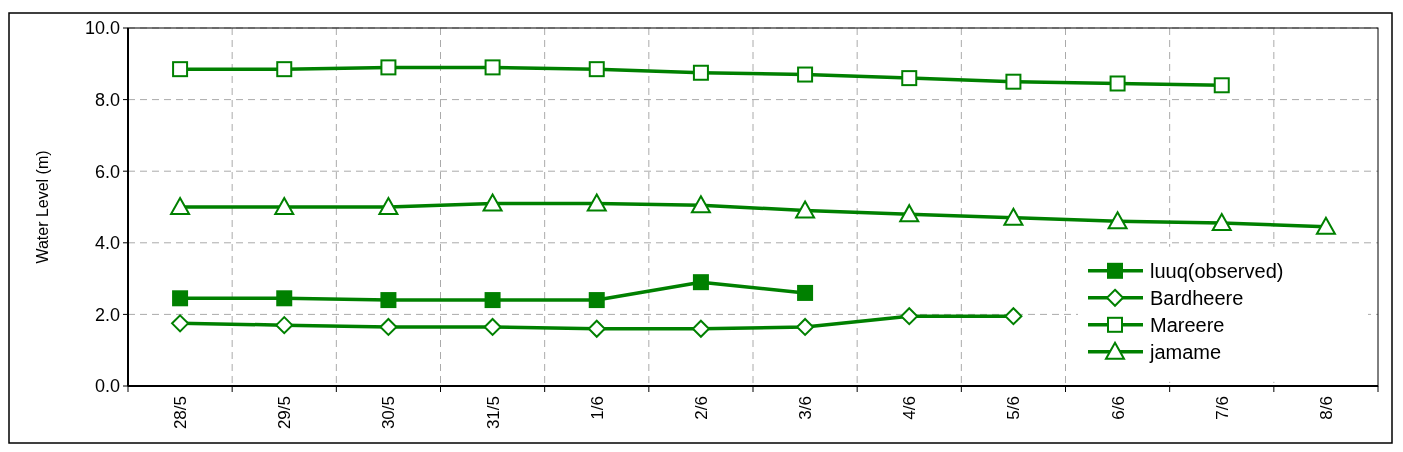 The width and height of the screenshot is (1403, 452). I want to click on legend-label: luuq(observed), so click(1217, 270).